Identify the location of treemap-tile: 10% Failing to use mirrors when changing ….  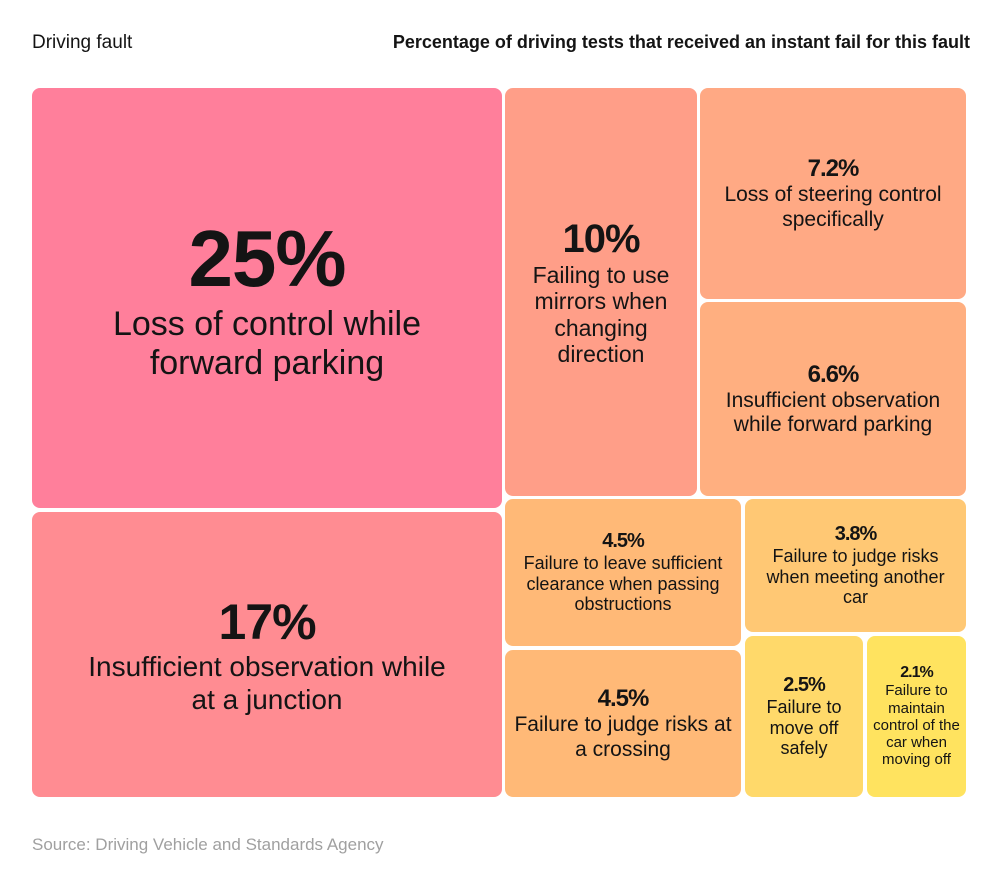
(601, 292).